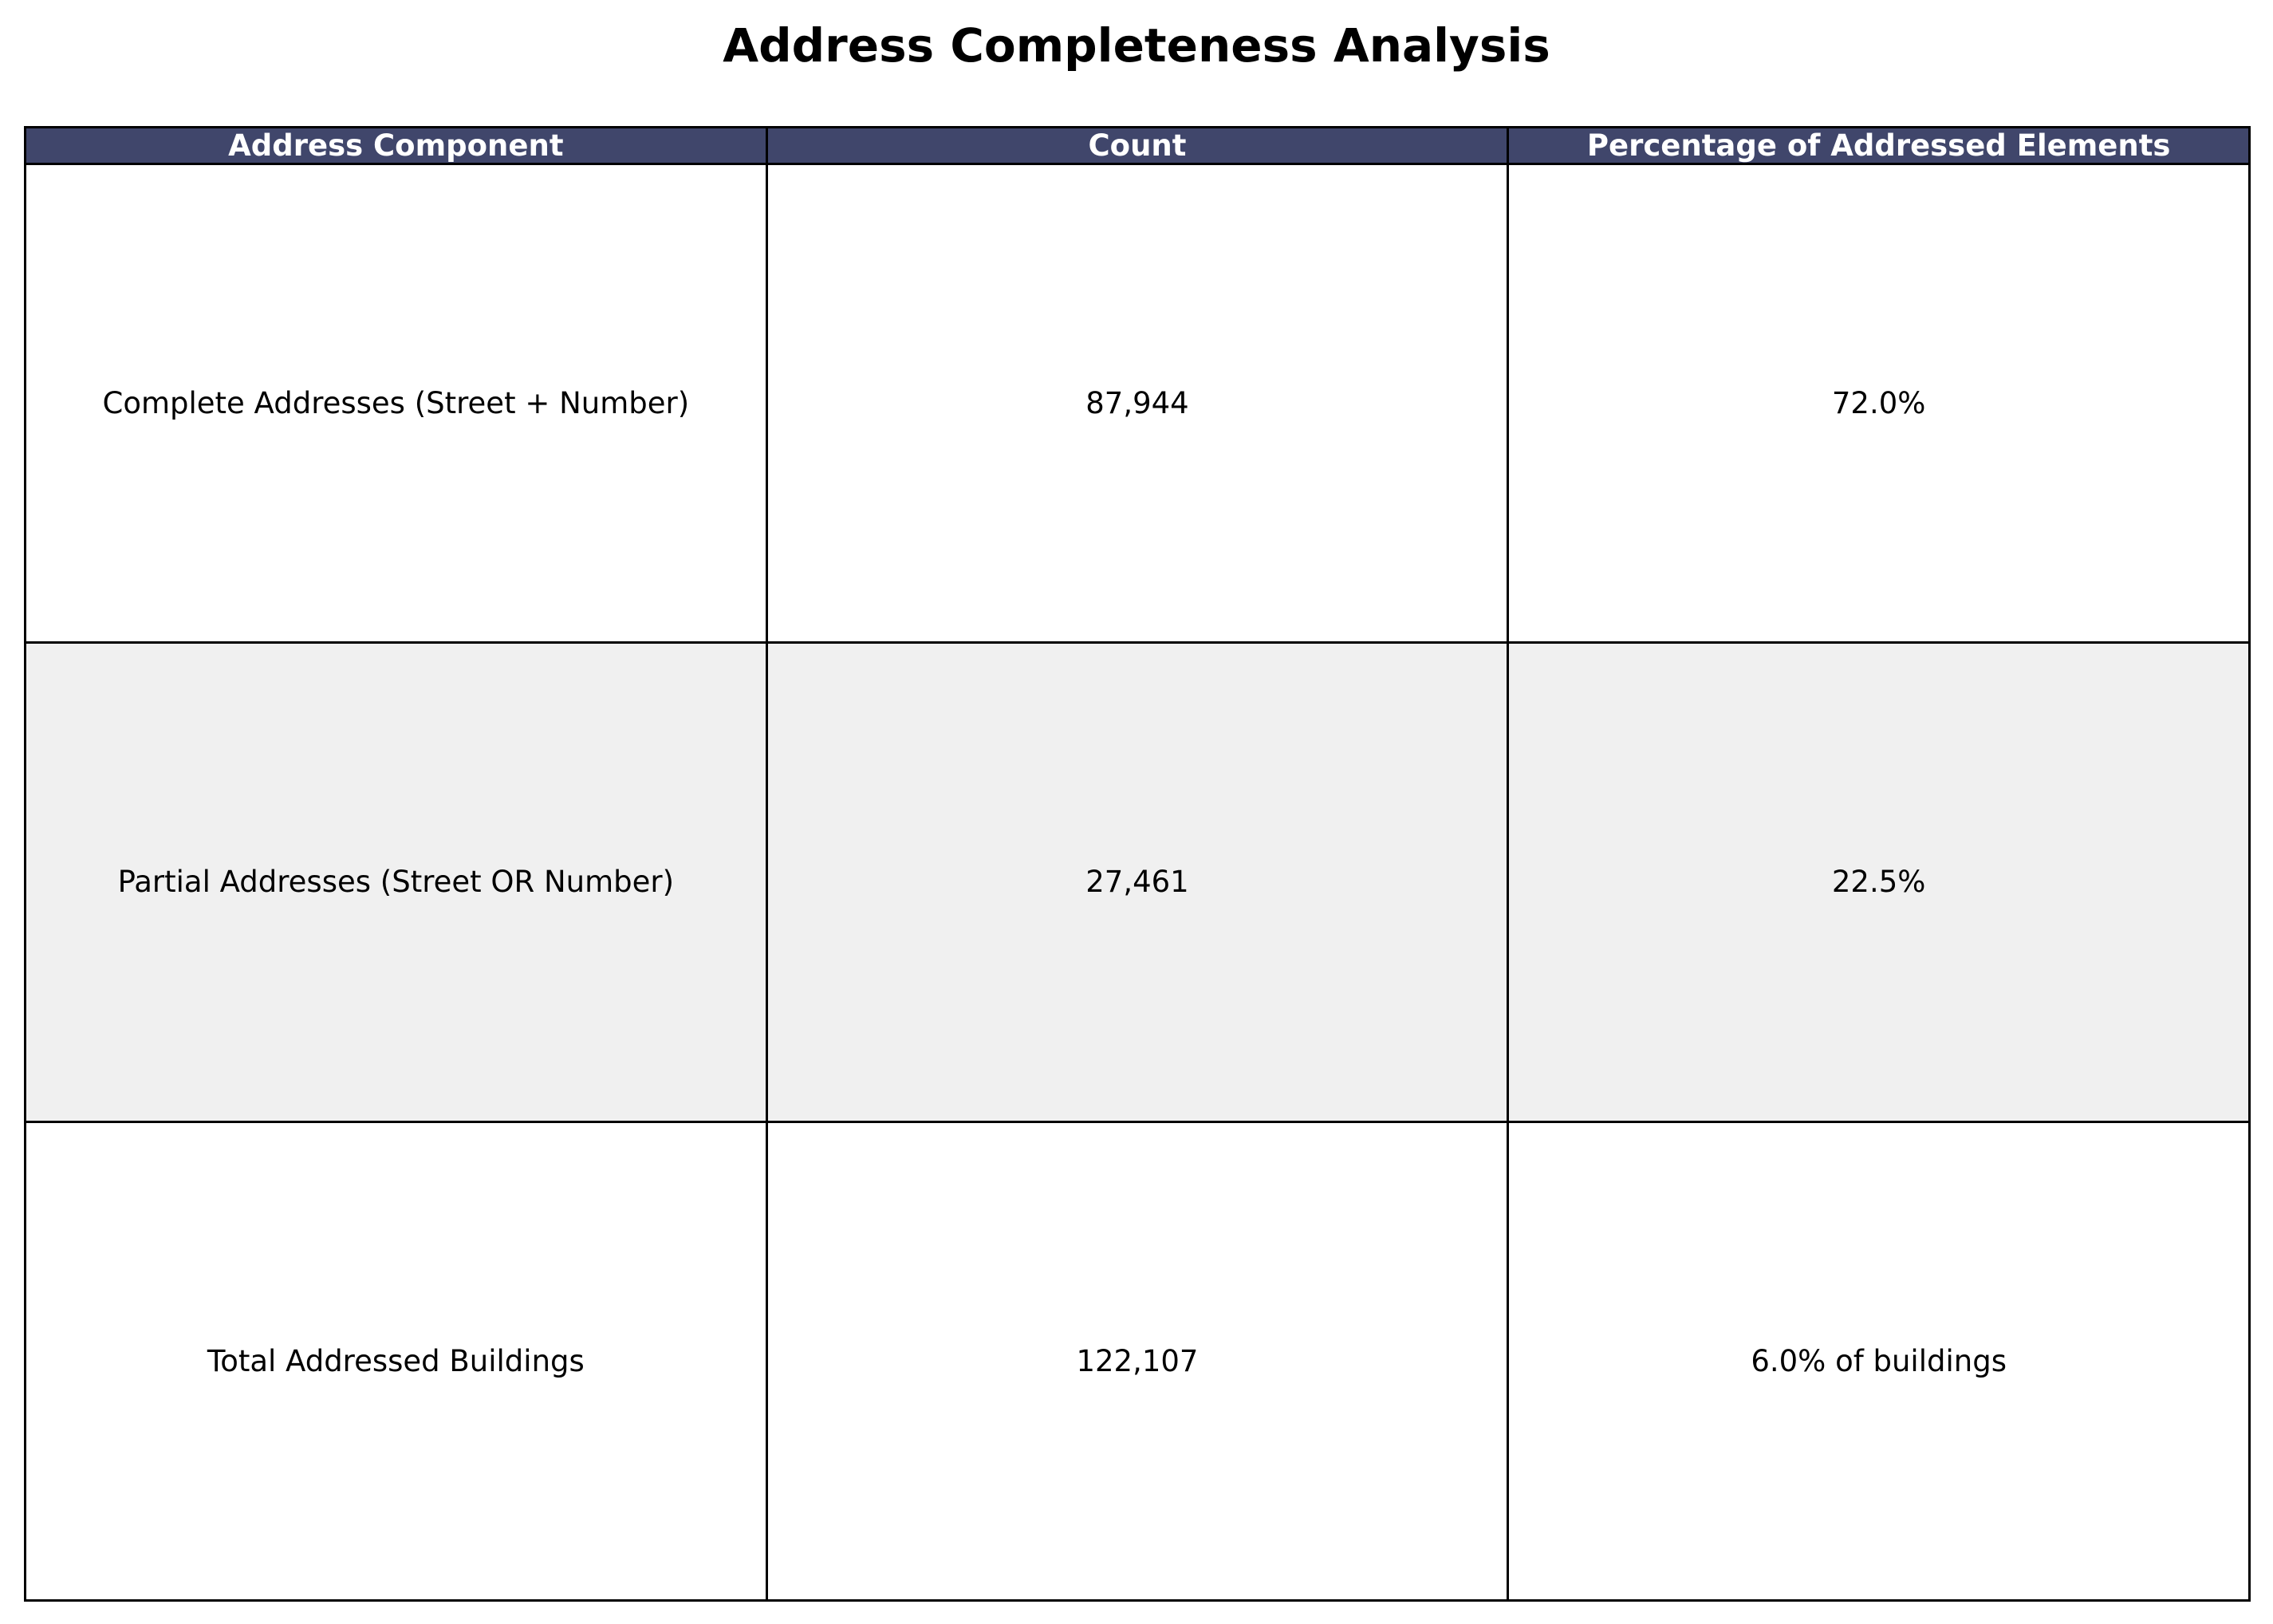 This screenshot has height=1624, width=2273. I want to click on cell-component: Complete Addresses (Street + Number), so click(396, 403).